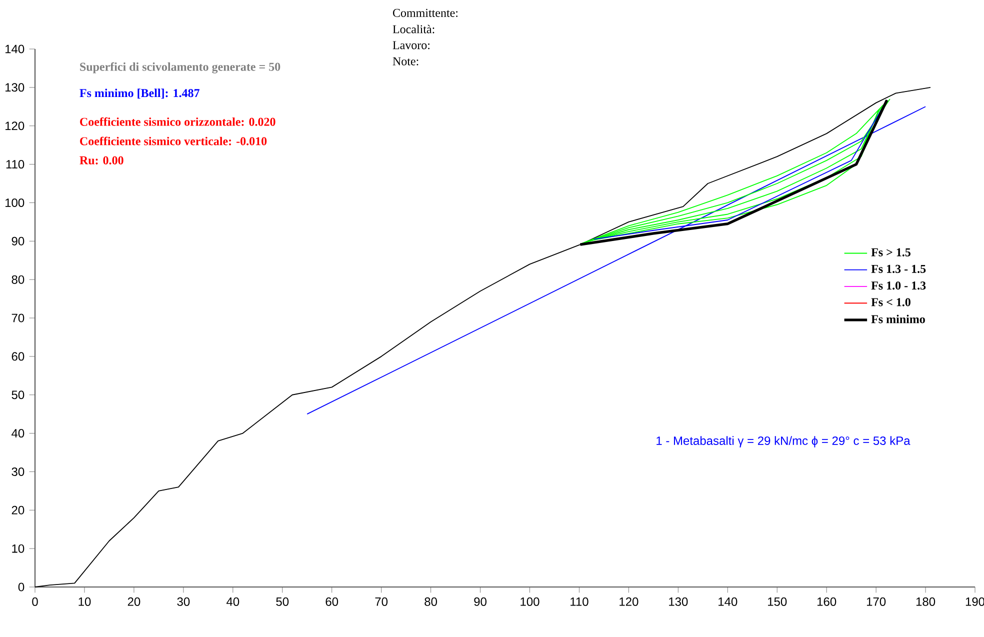 This screenshot has width=984, height=637. I want to click on x-tick-label: 150, so click(777, 601).